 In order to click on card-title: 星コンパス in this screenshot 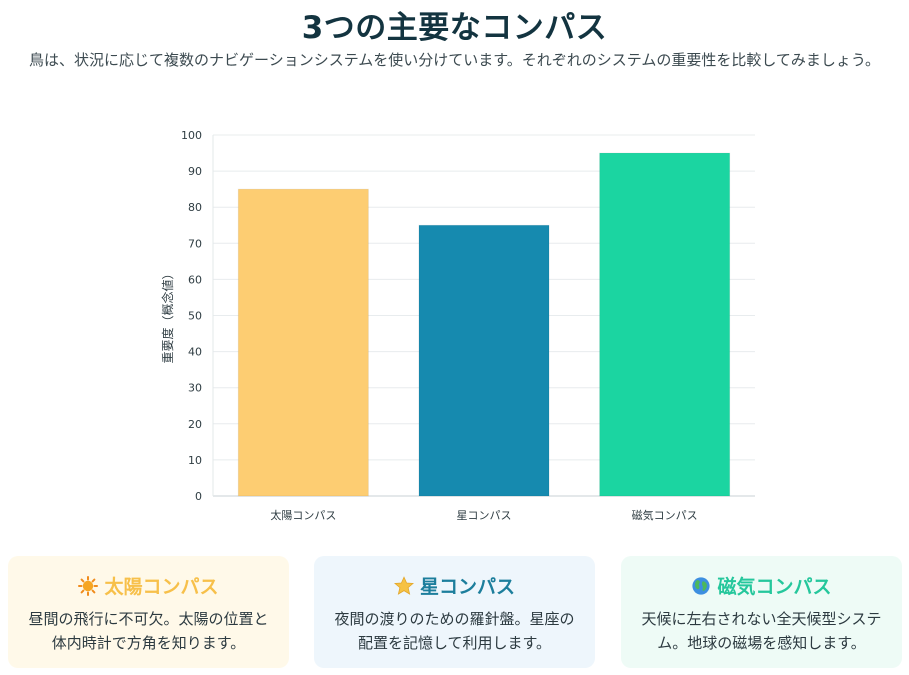, I will do `click(454, 587)`.